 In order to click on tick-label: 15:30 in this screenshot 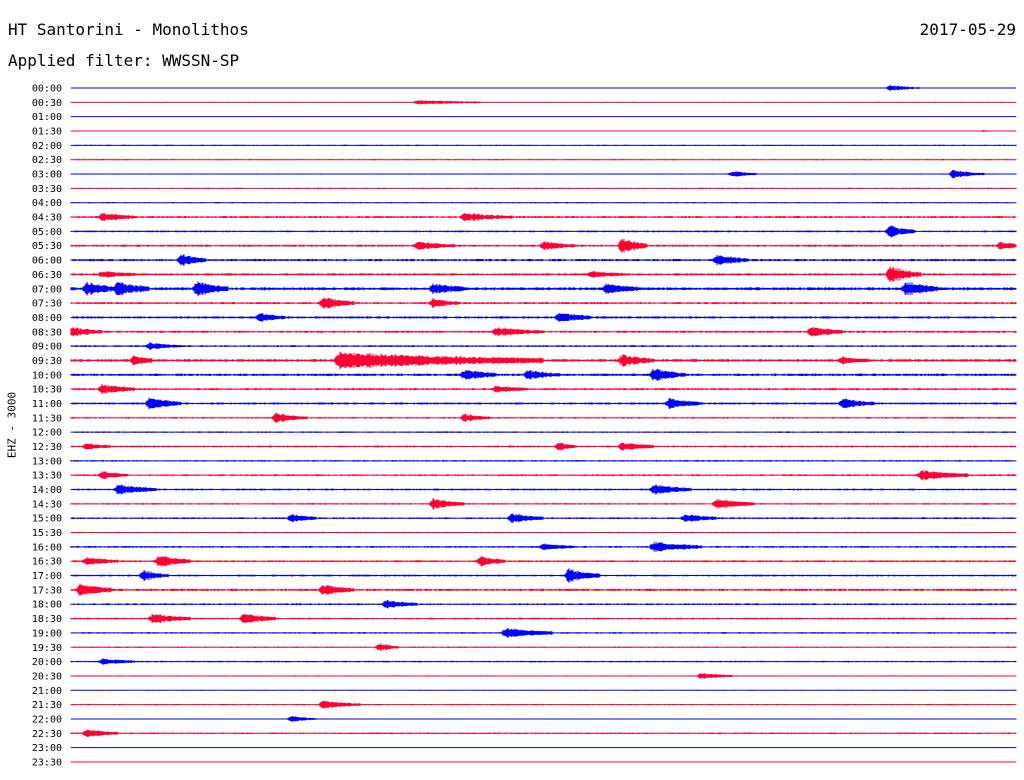, I will do `click(47, 533)`.